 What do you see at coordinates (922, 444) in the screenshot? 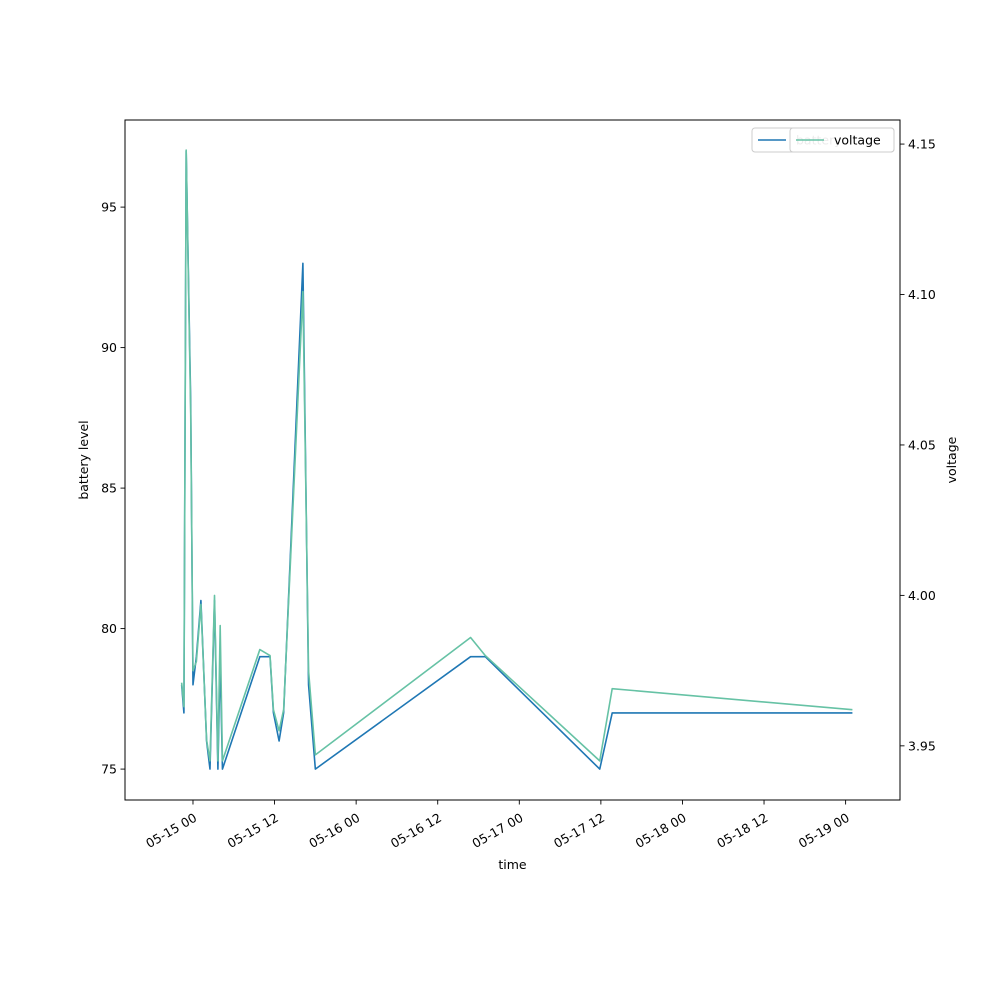
I see `y-right-tick-label: 4.05` at bounding box center [922, 444].